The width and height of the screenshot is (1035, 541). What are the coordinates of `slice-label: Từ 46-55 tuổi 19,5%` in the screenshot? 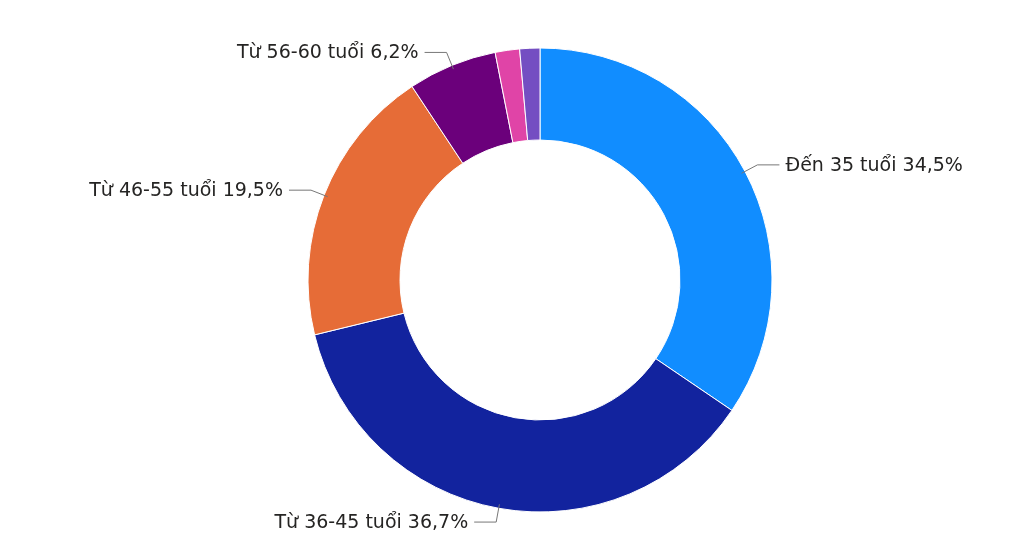 It's located at (185, 189).